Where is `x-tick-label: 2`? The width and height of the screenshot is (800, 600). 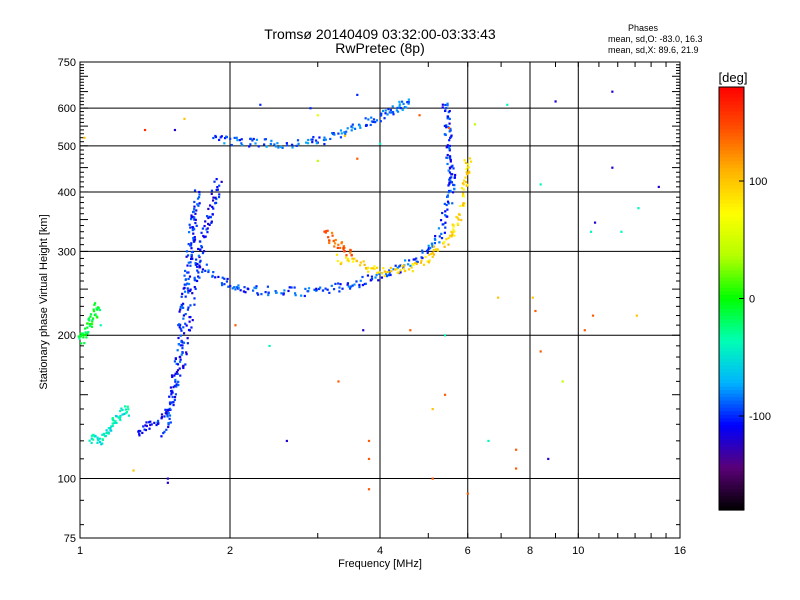
x-tick-label: 2 is located at coordinates (230, 551).